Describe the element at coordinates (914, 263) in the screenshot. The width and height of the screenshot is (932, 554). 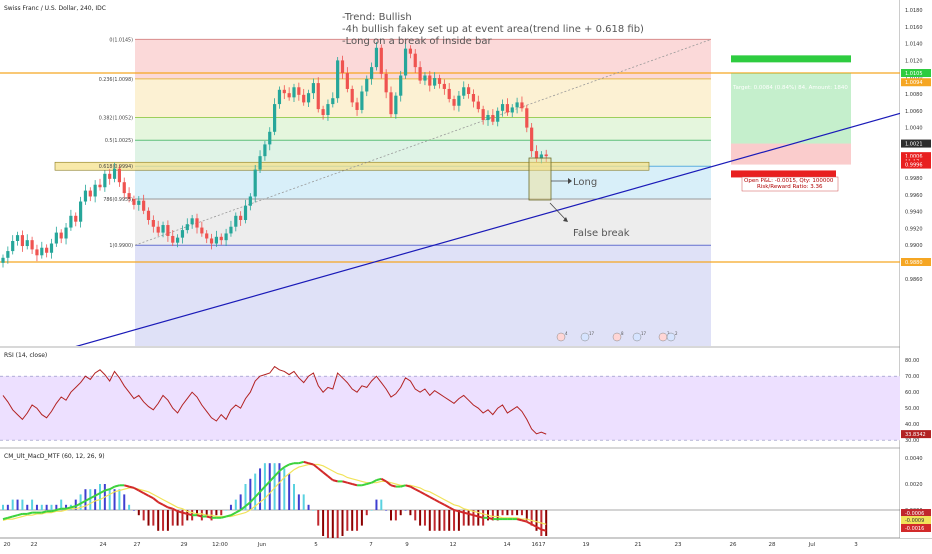
I see `price-label: 0.9880` at that location.